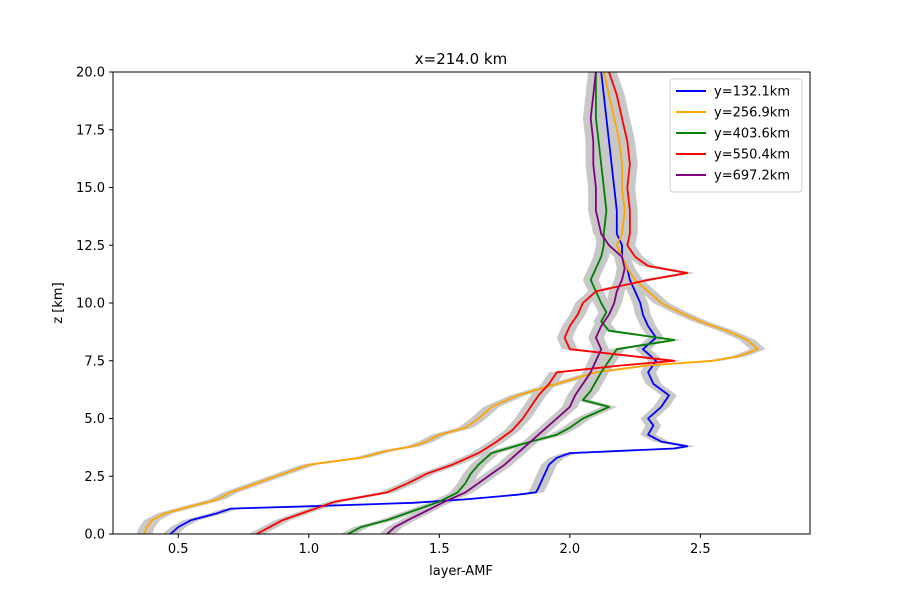  Describe the element at coordinates (90, 246) in the screenshot. I see `y-tick-label-5: 12.5` at that location.